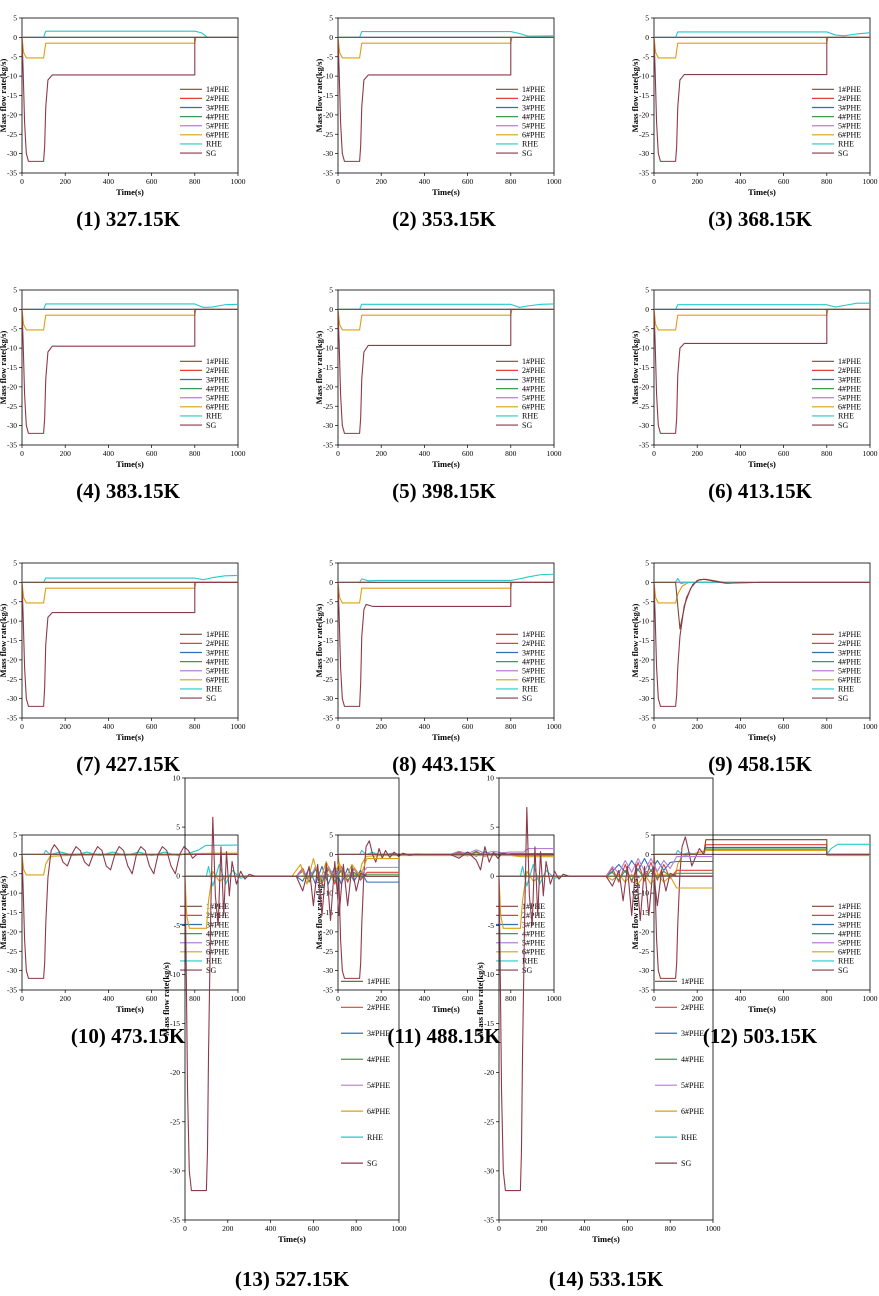  Describe the element at coordinates (646, 873) in the screenshot. I see `y-tick-label: -5` at that location.